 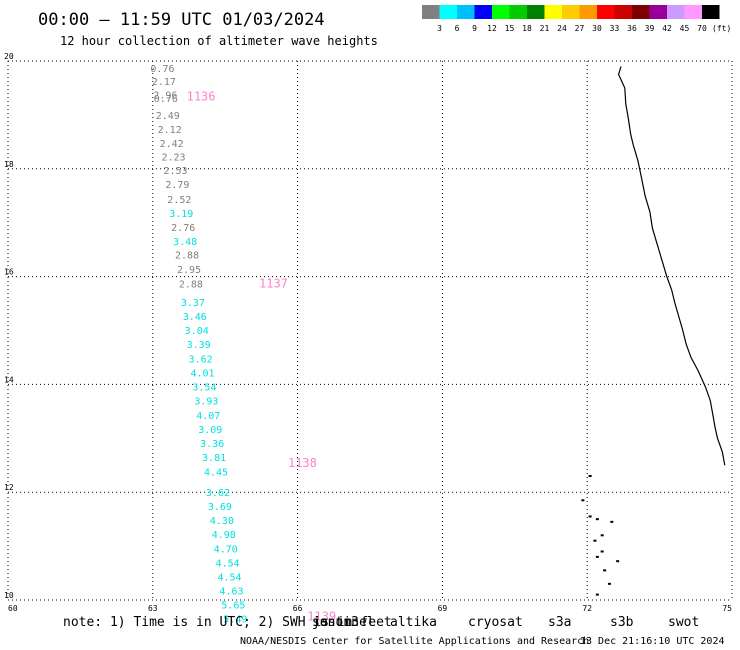 I want to click on wave-height-point: 3.37, so click(x=193, y=303).